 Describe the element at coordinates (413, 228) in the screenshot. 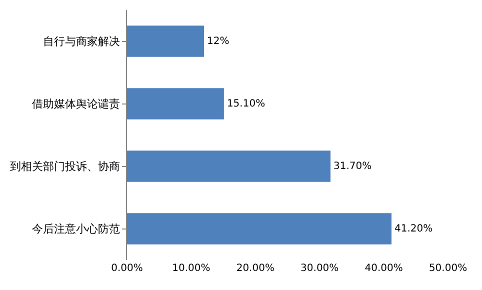

I see `data-label: 41.20%` at that location.